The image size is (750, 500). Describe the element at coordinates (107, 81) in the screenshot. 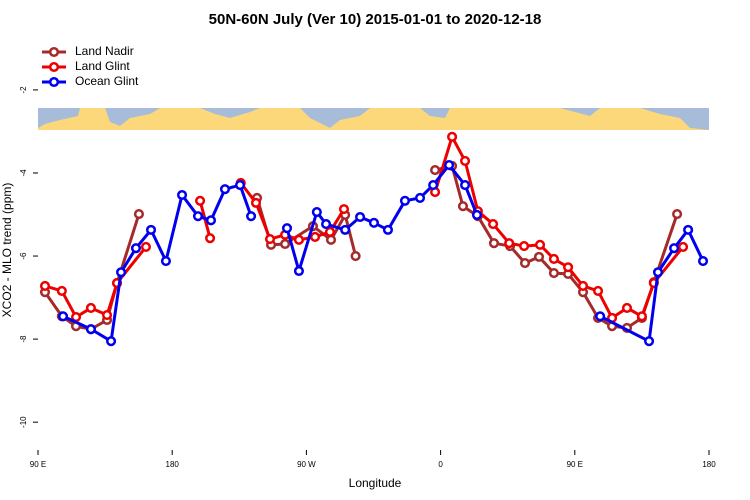

I see `legend-label: Ocean Glint` at that location.